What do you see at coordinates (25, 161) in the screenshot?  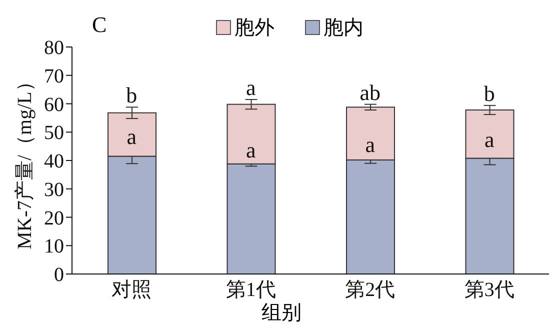 I see `y-axis-title: MK-7产量/（mg/L）` at bounding box center [25, 161].